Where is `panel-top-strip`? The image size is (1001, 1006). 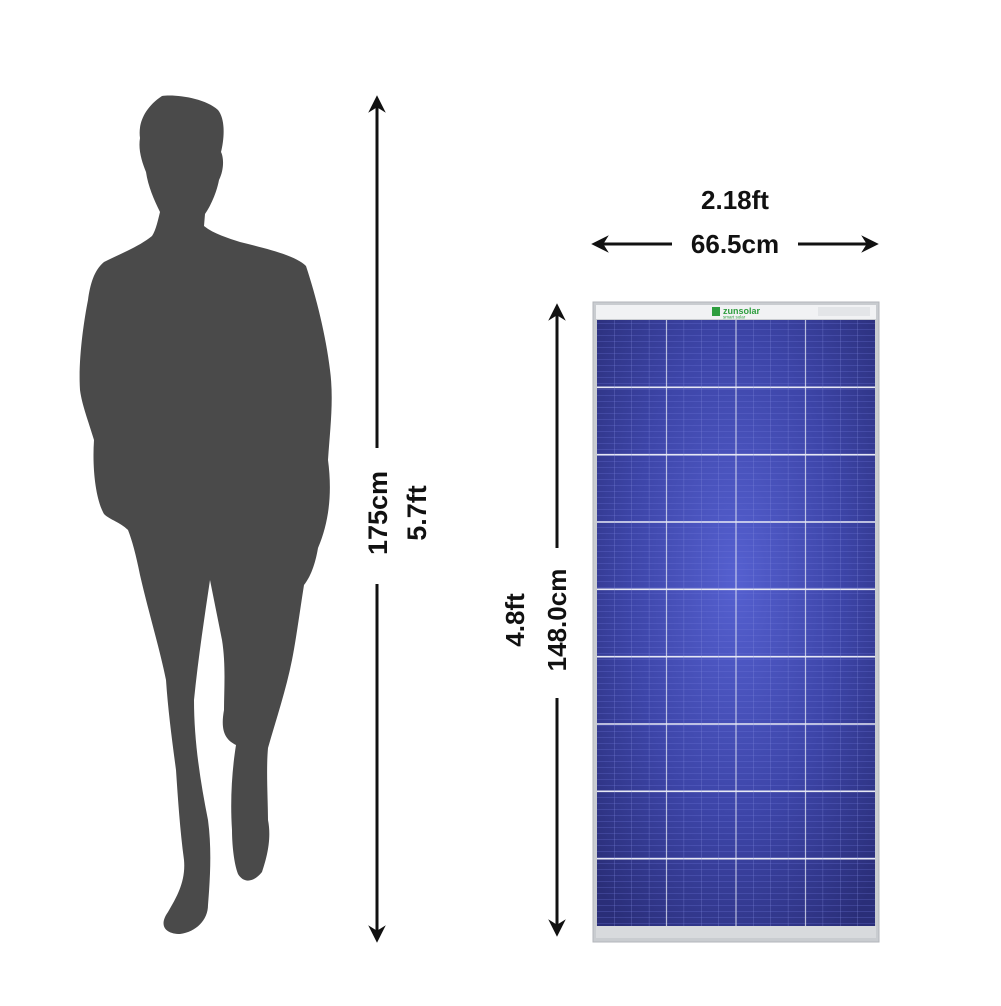 panel-top-strip is located at coordinates (736, 312).